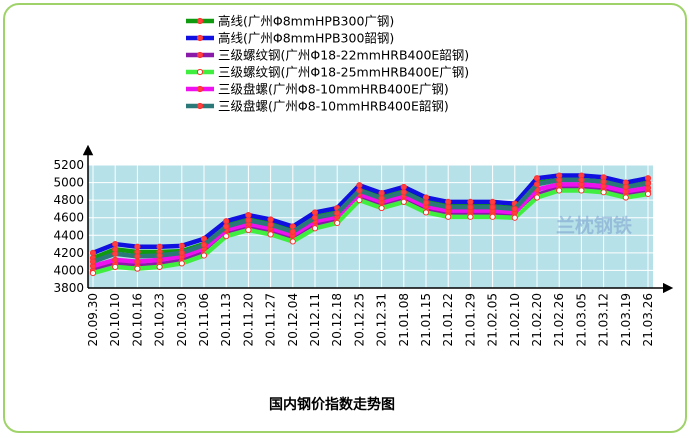 The image size is (692, 438). What do you see at coordinates (68, 270) in the screenshot?
I see `y-tick-label: 4000` at bounding box center [68, 270].